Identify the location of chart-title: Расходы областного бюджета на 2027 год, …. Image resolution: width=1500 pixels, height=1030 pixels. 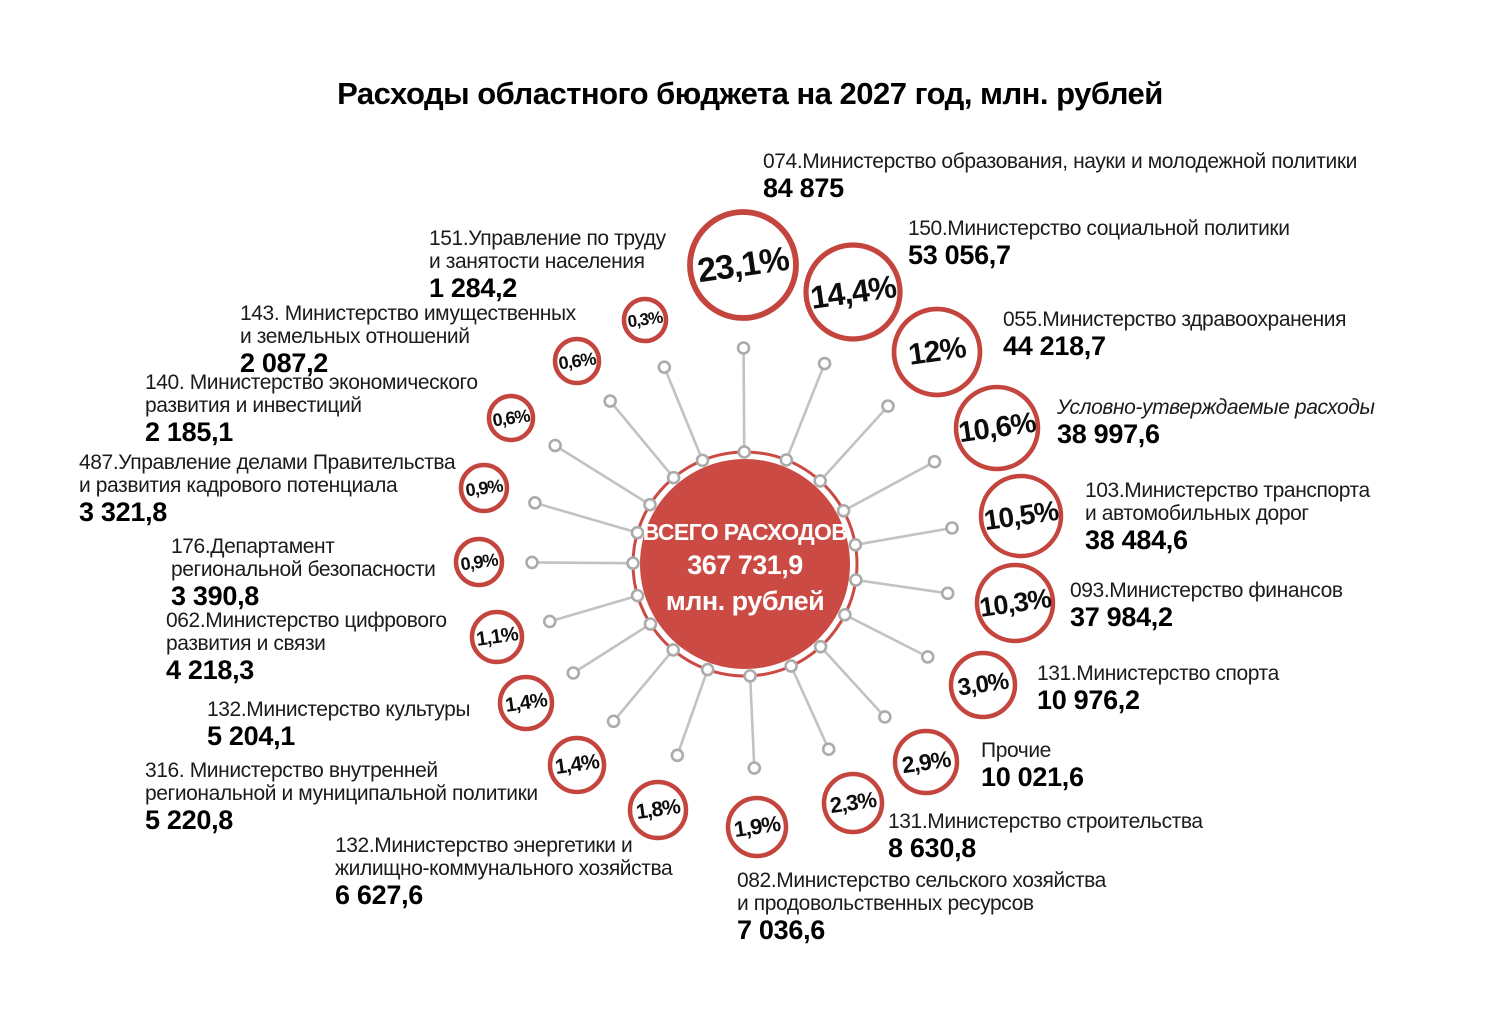
(750, 93).